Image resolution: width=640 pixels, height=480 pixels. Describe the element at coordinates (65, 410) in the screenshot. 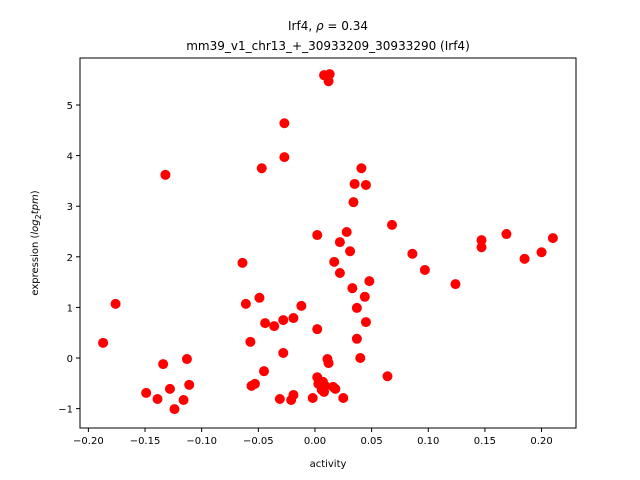

I see `y-tick-label: −1` at that location.